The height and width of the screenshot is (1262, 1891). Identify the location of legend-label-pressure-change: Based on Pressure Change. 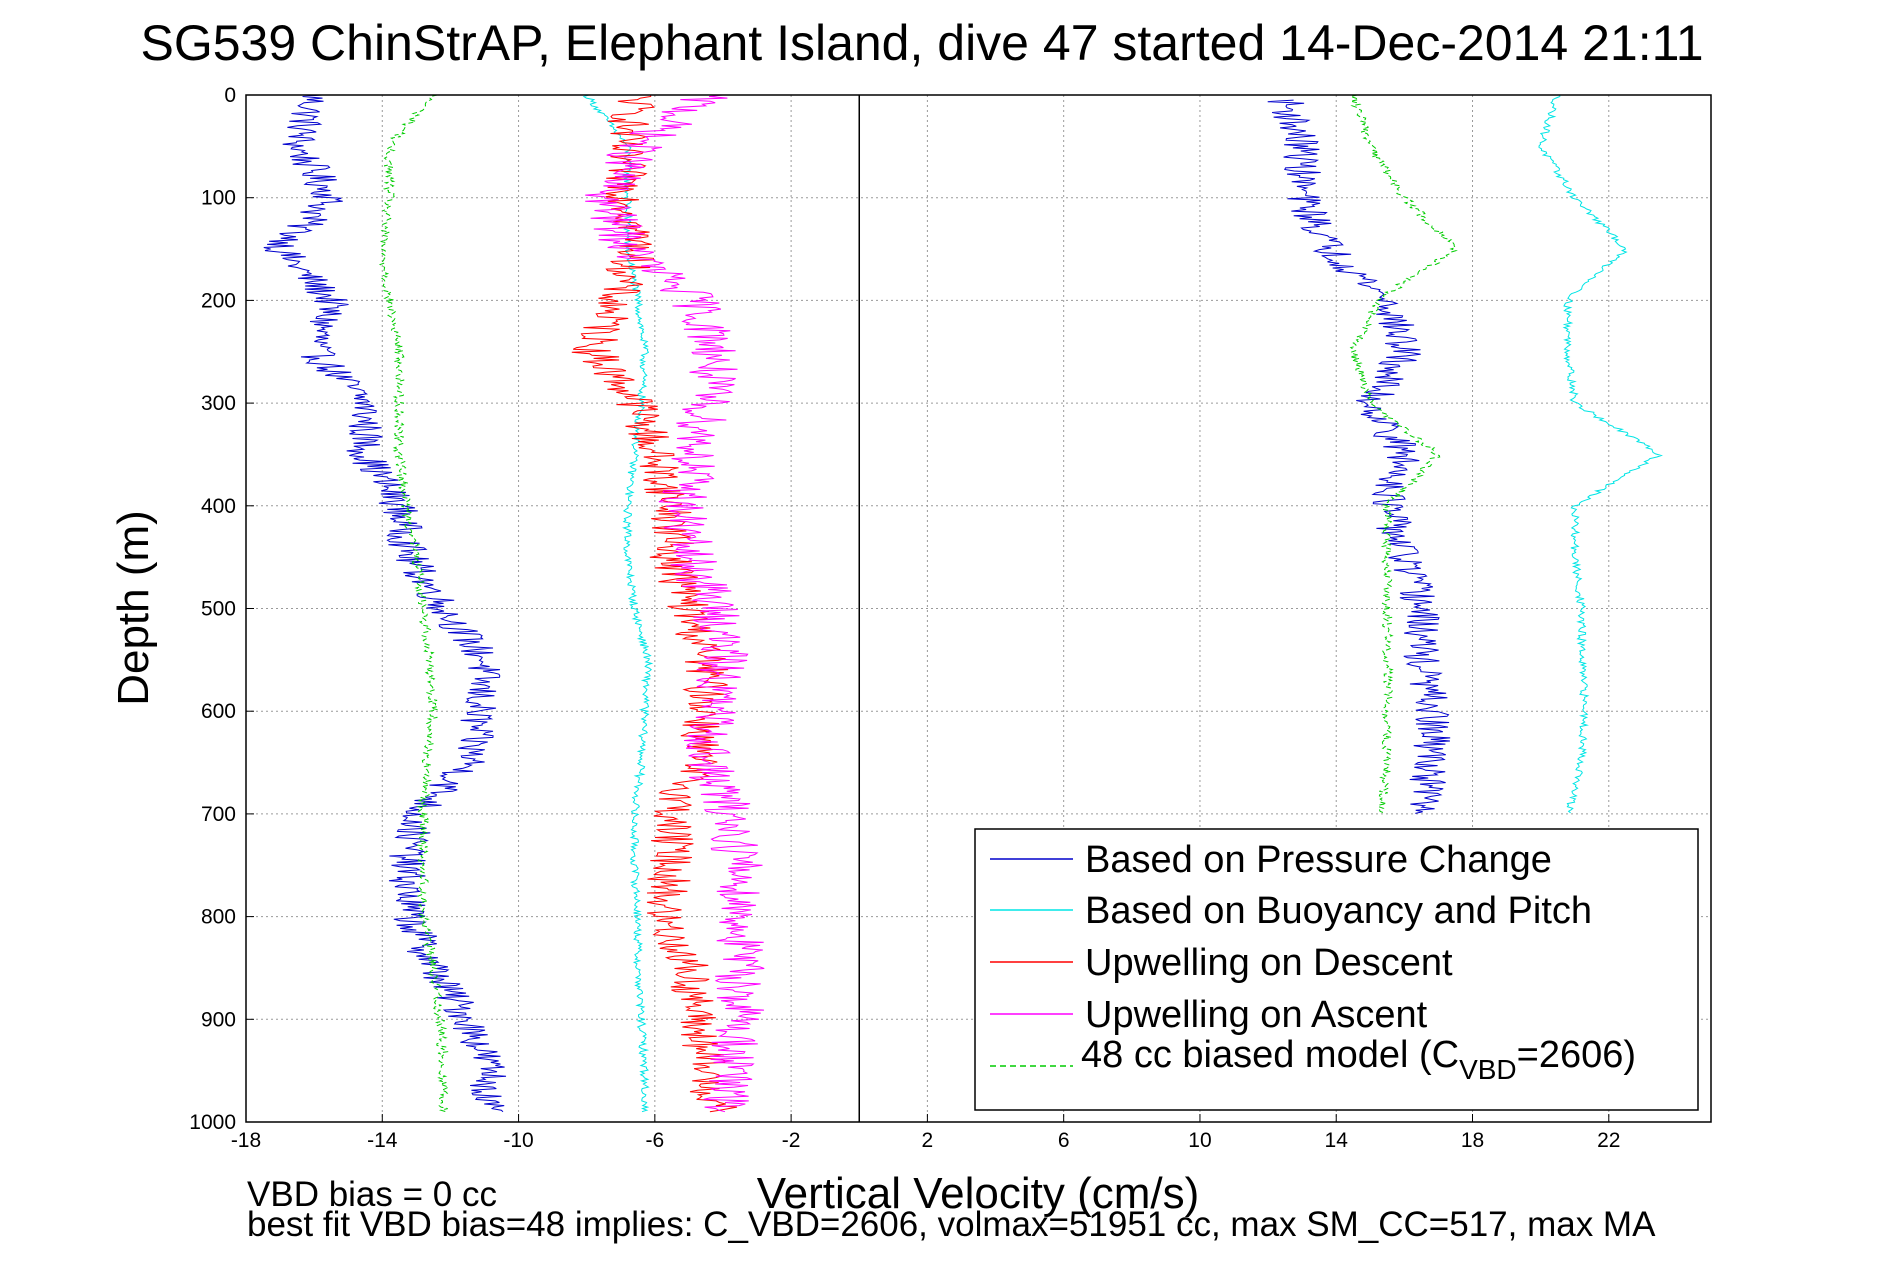
(1318, 860).